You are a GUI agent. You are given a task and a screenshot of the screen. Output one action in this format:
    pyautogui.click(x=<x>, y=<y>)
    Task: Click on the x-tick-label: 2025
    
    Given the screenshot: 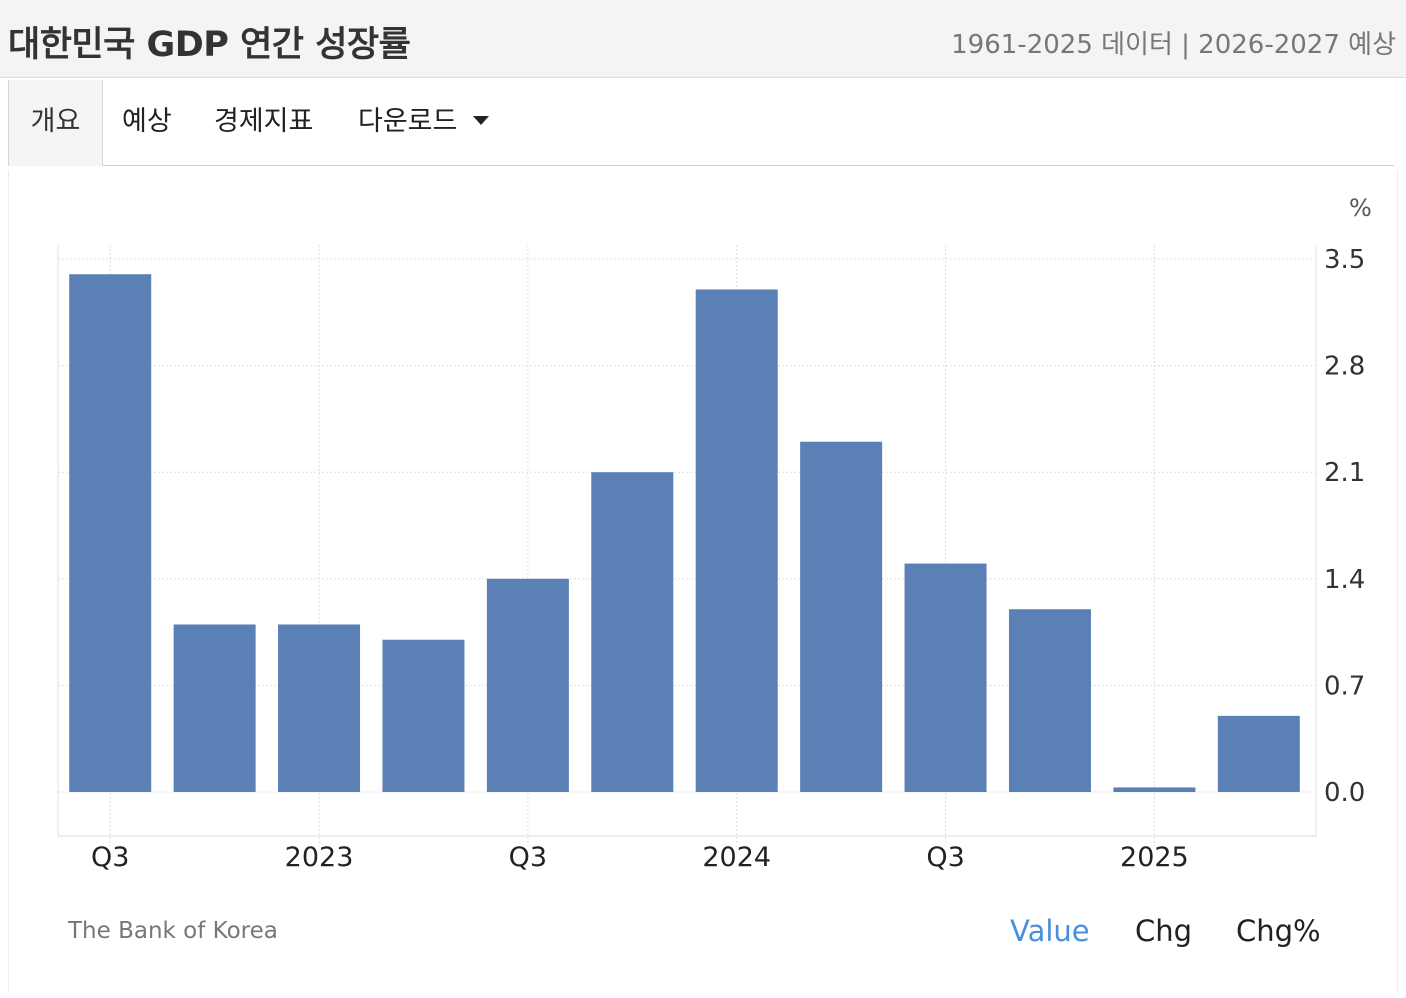 What is the action you would take?
    pyautogui.click(x=1154, y=857)
    